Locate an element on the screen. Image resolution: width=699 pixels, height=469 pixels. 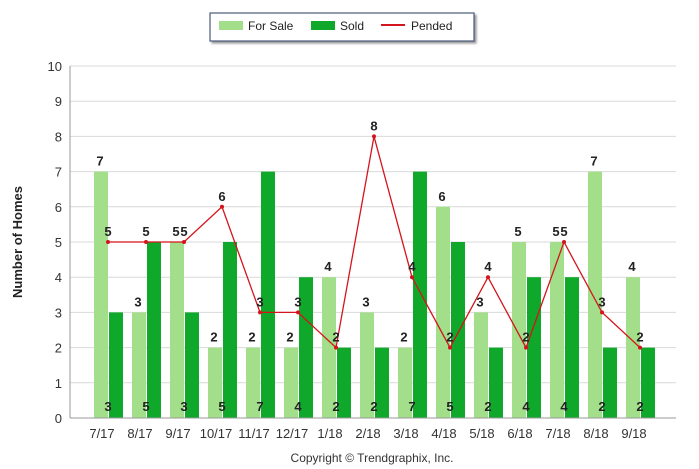
x-tick-label: 11/17 is located at coordinates (254, 433).